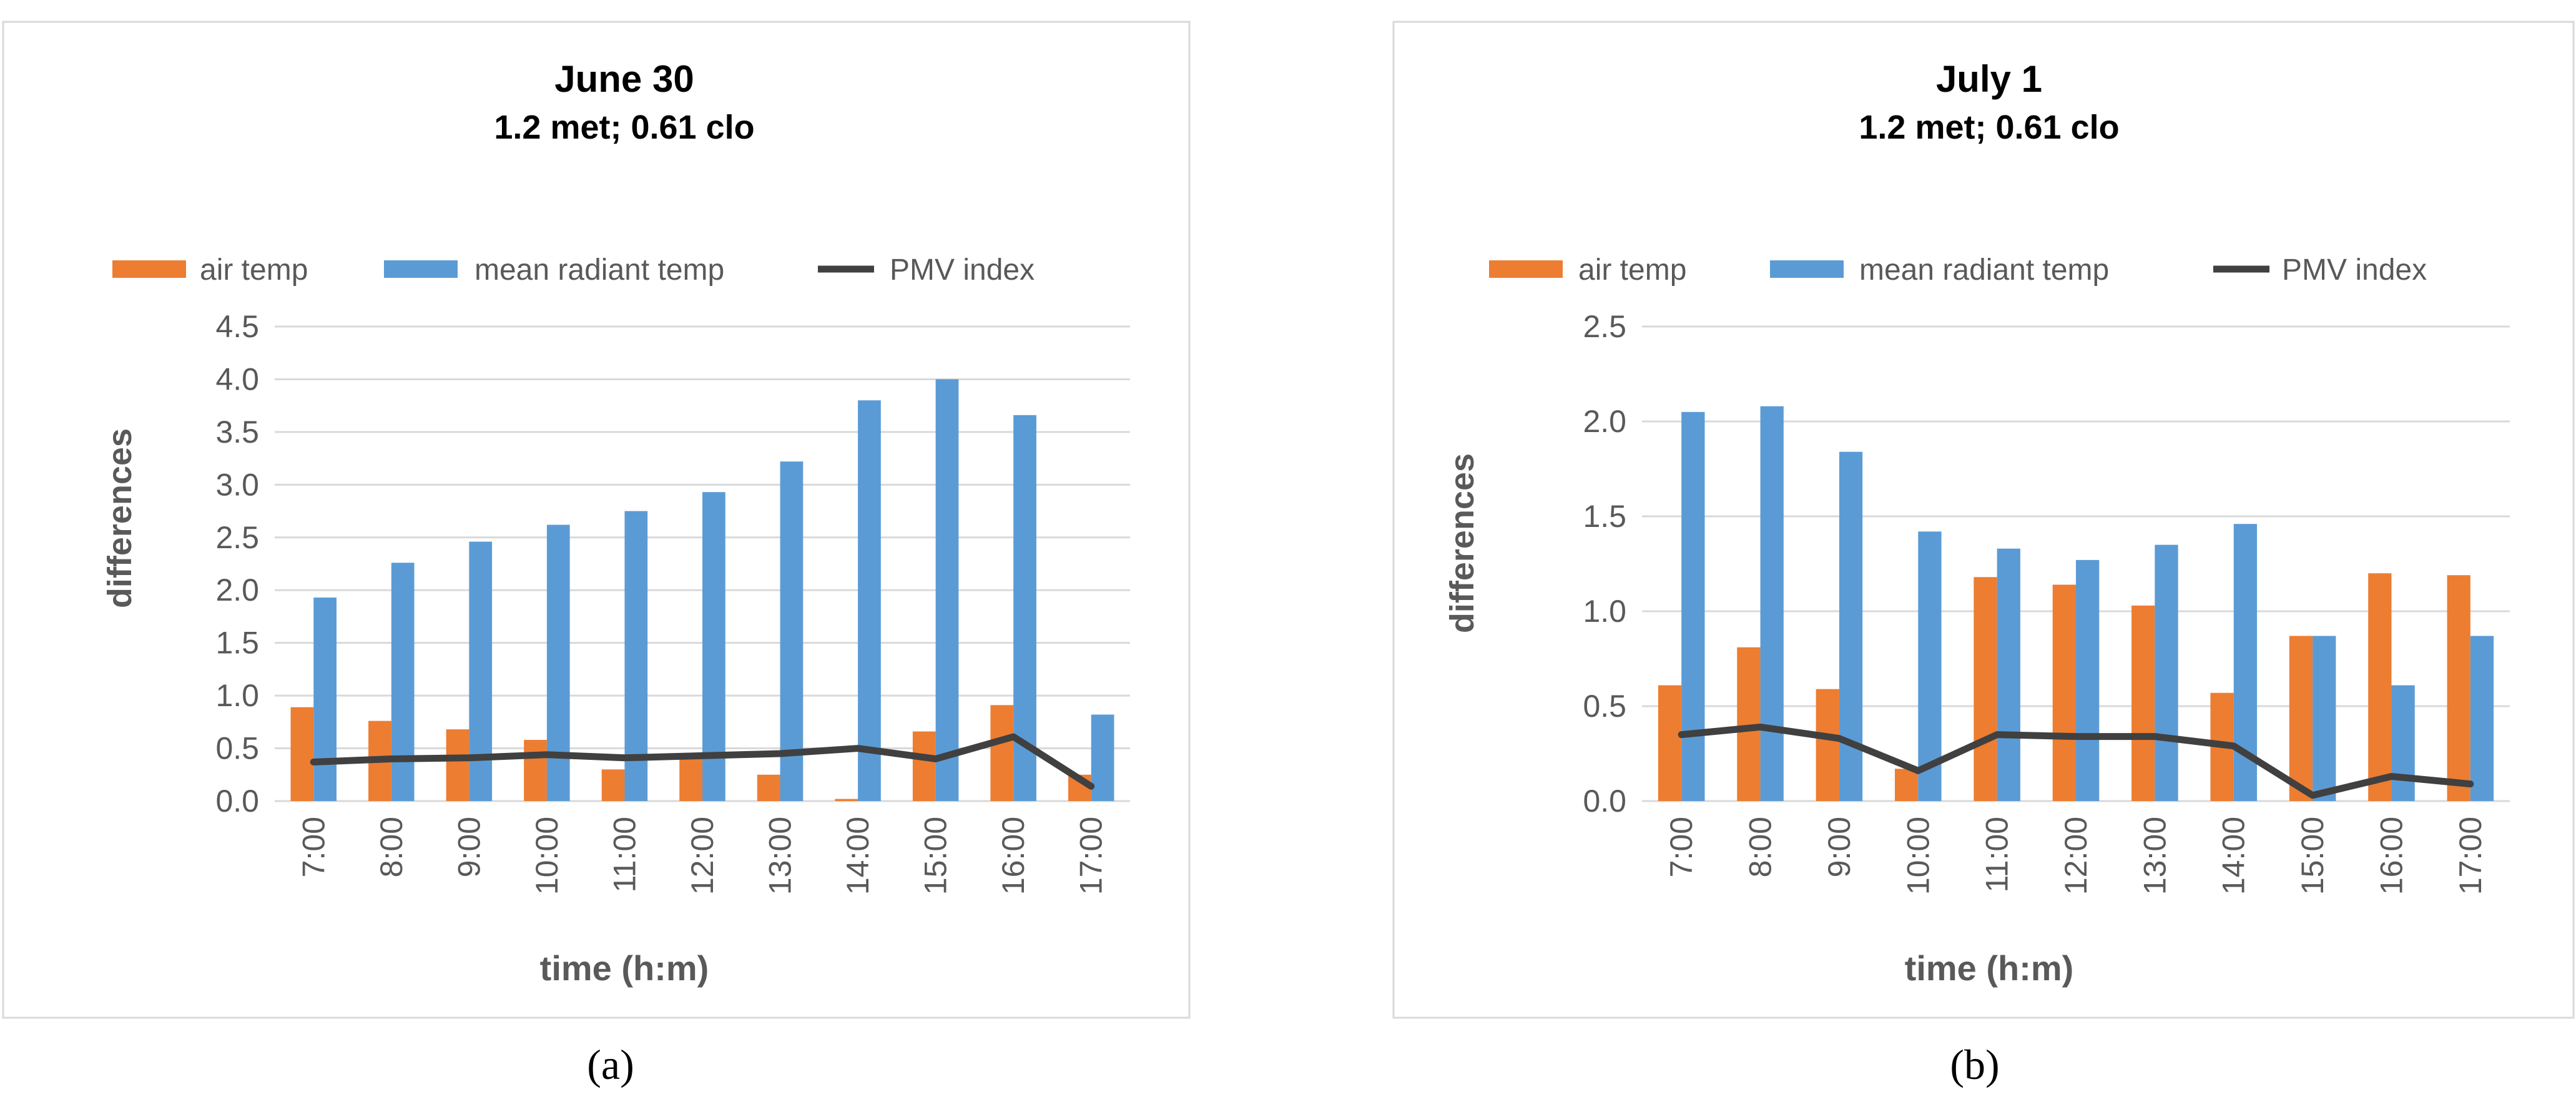  I want to click on chart-b-x-tick-label: 17:00, so click(2470, 856).